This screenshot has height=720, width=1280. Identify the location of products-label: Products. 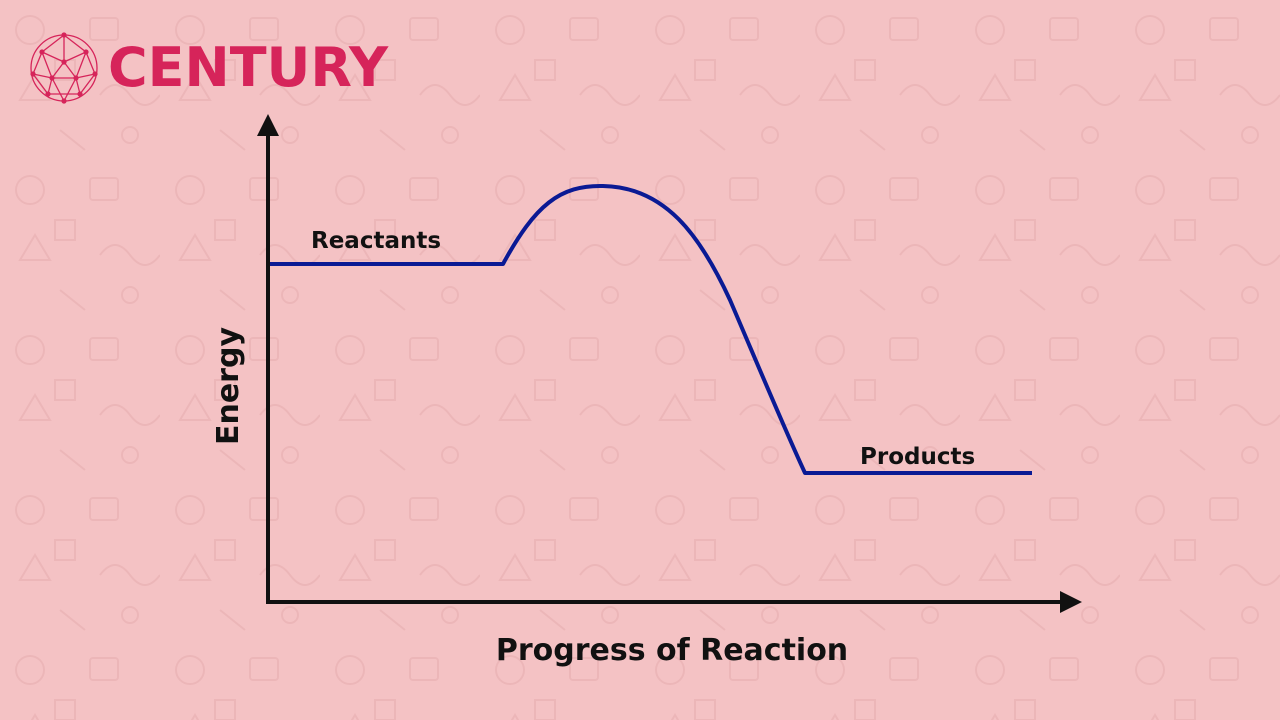
(917, 457).